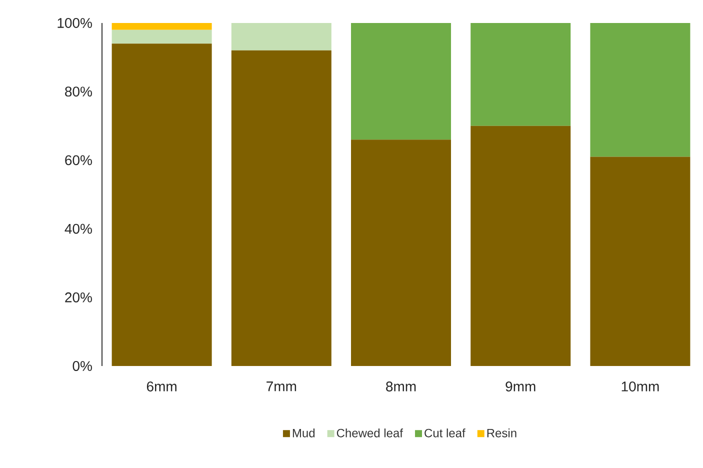 Image resolution: width=703 pixels, height=468 pixels. Describe the element at coordinates (640, 387) in the screenshot. I see `x-tick-label: 10mm` at that location.